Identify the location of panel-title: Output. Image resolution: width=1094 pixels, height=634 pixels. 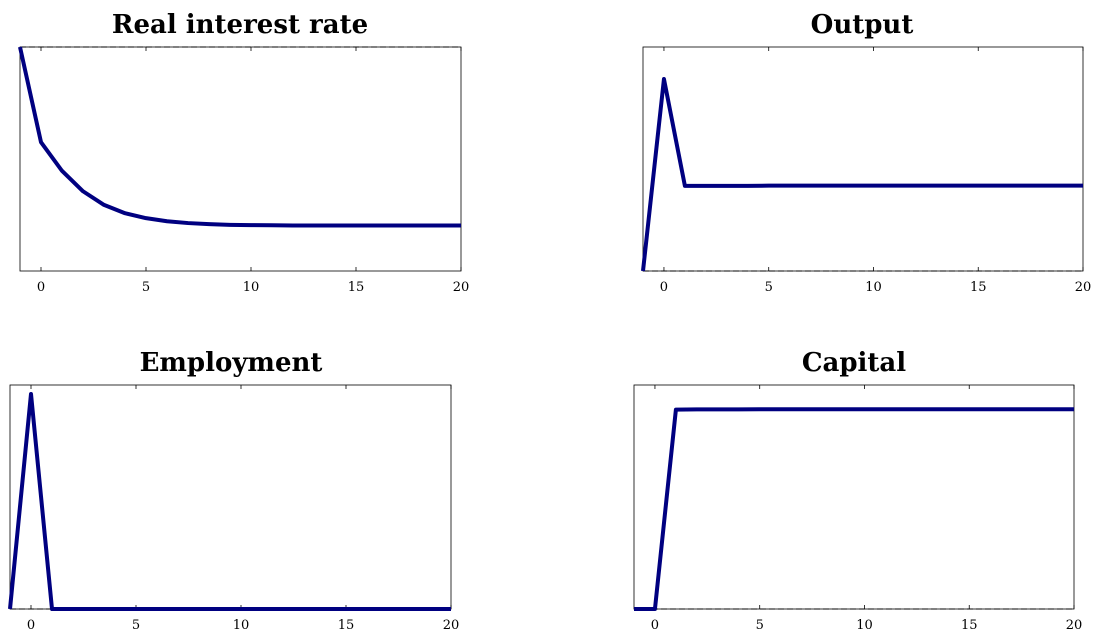
(862, 25).